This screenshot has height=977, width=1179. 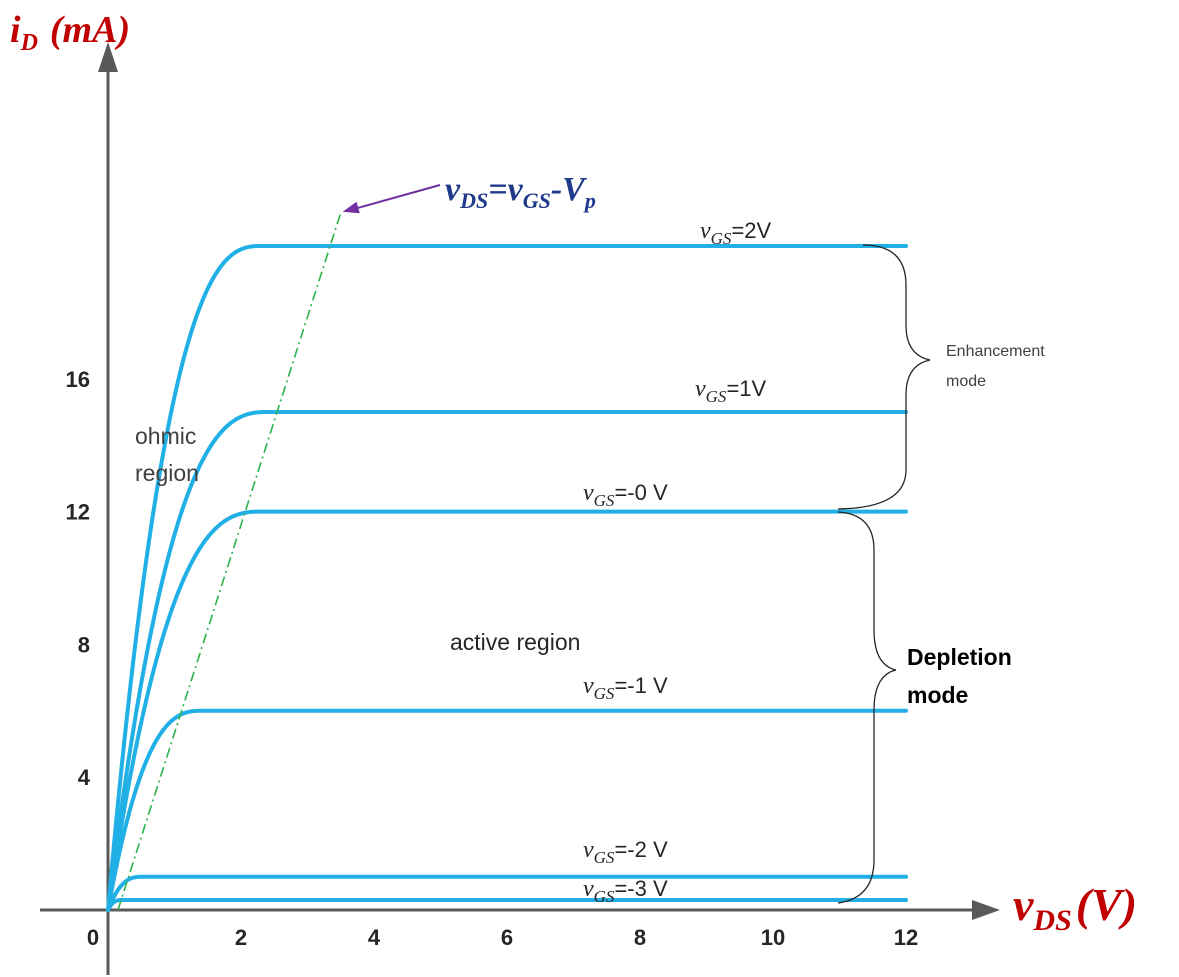 I want to click on x-tick-label-8: 8, so click(x=640, y=937).